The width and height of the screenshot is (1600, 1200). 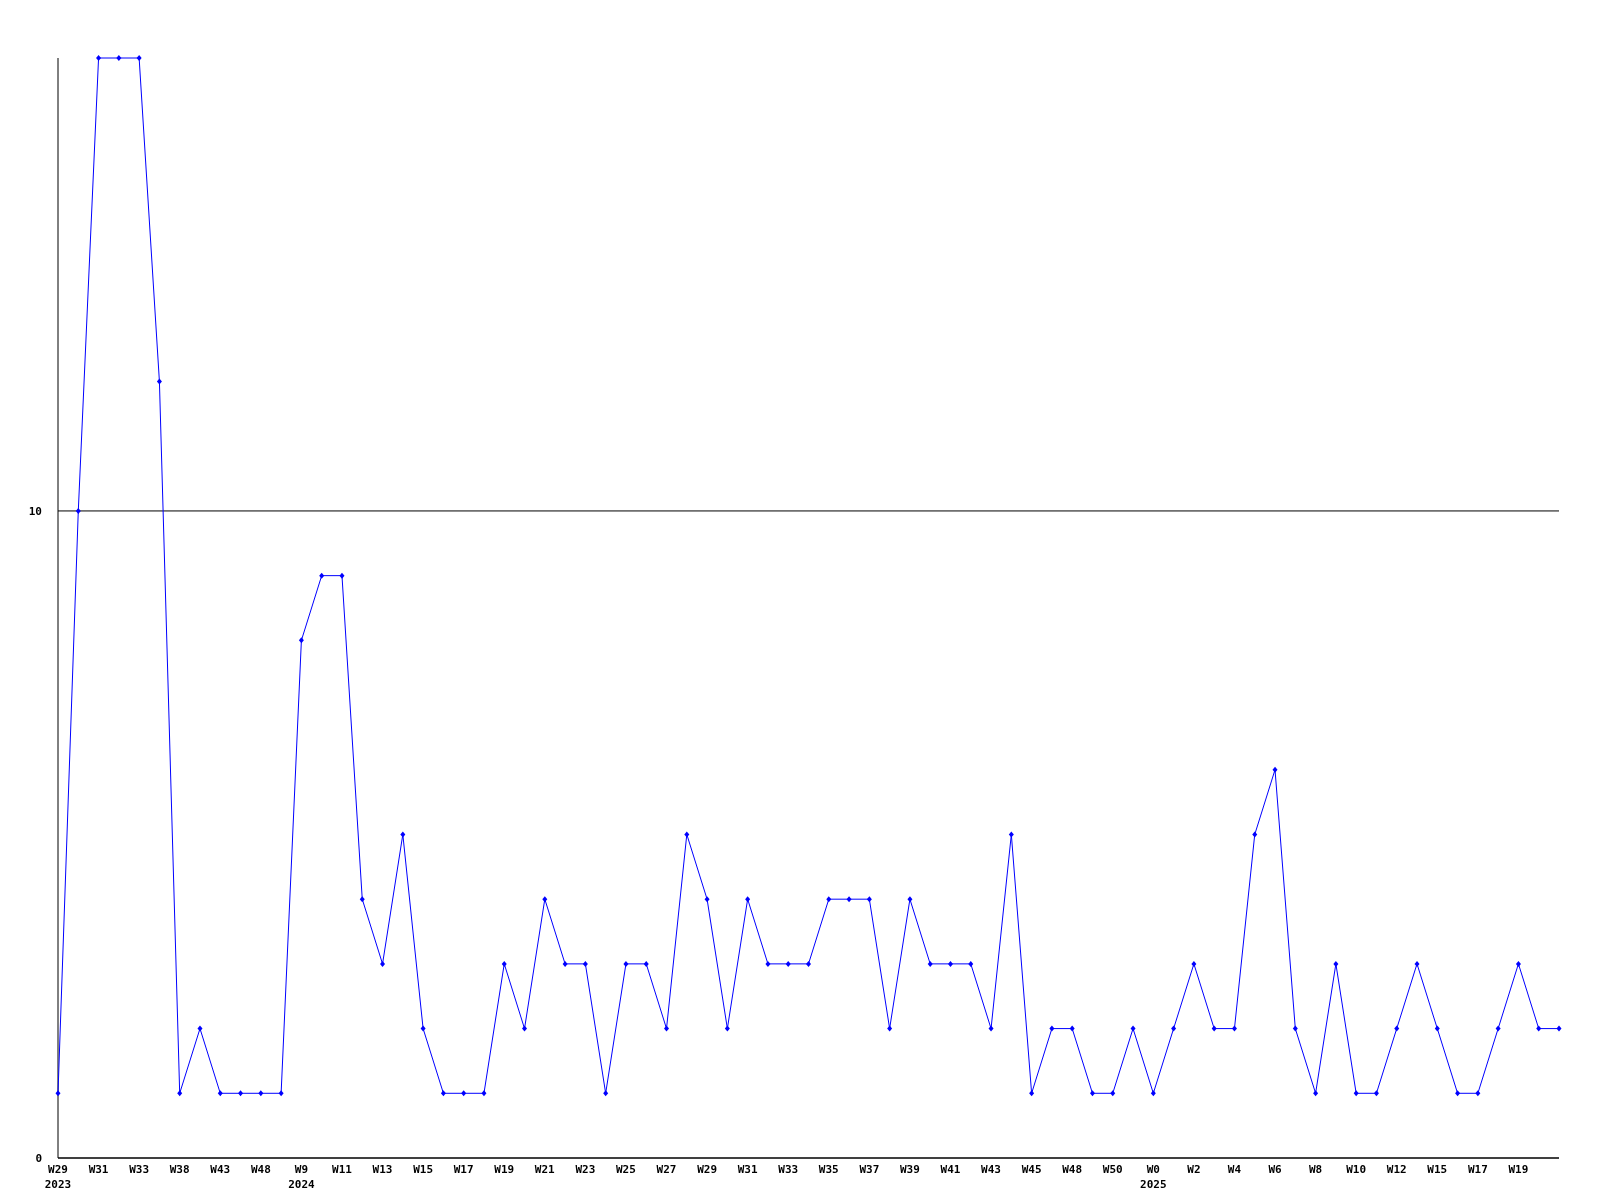 I want to click on x-tick-label: W50, so click(x=1112, y=1169).